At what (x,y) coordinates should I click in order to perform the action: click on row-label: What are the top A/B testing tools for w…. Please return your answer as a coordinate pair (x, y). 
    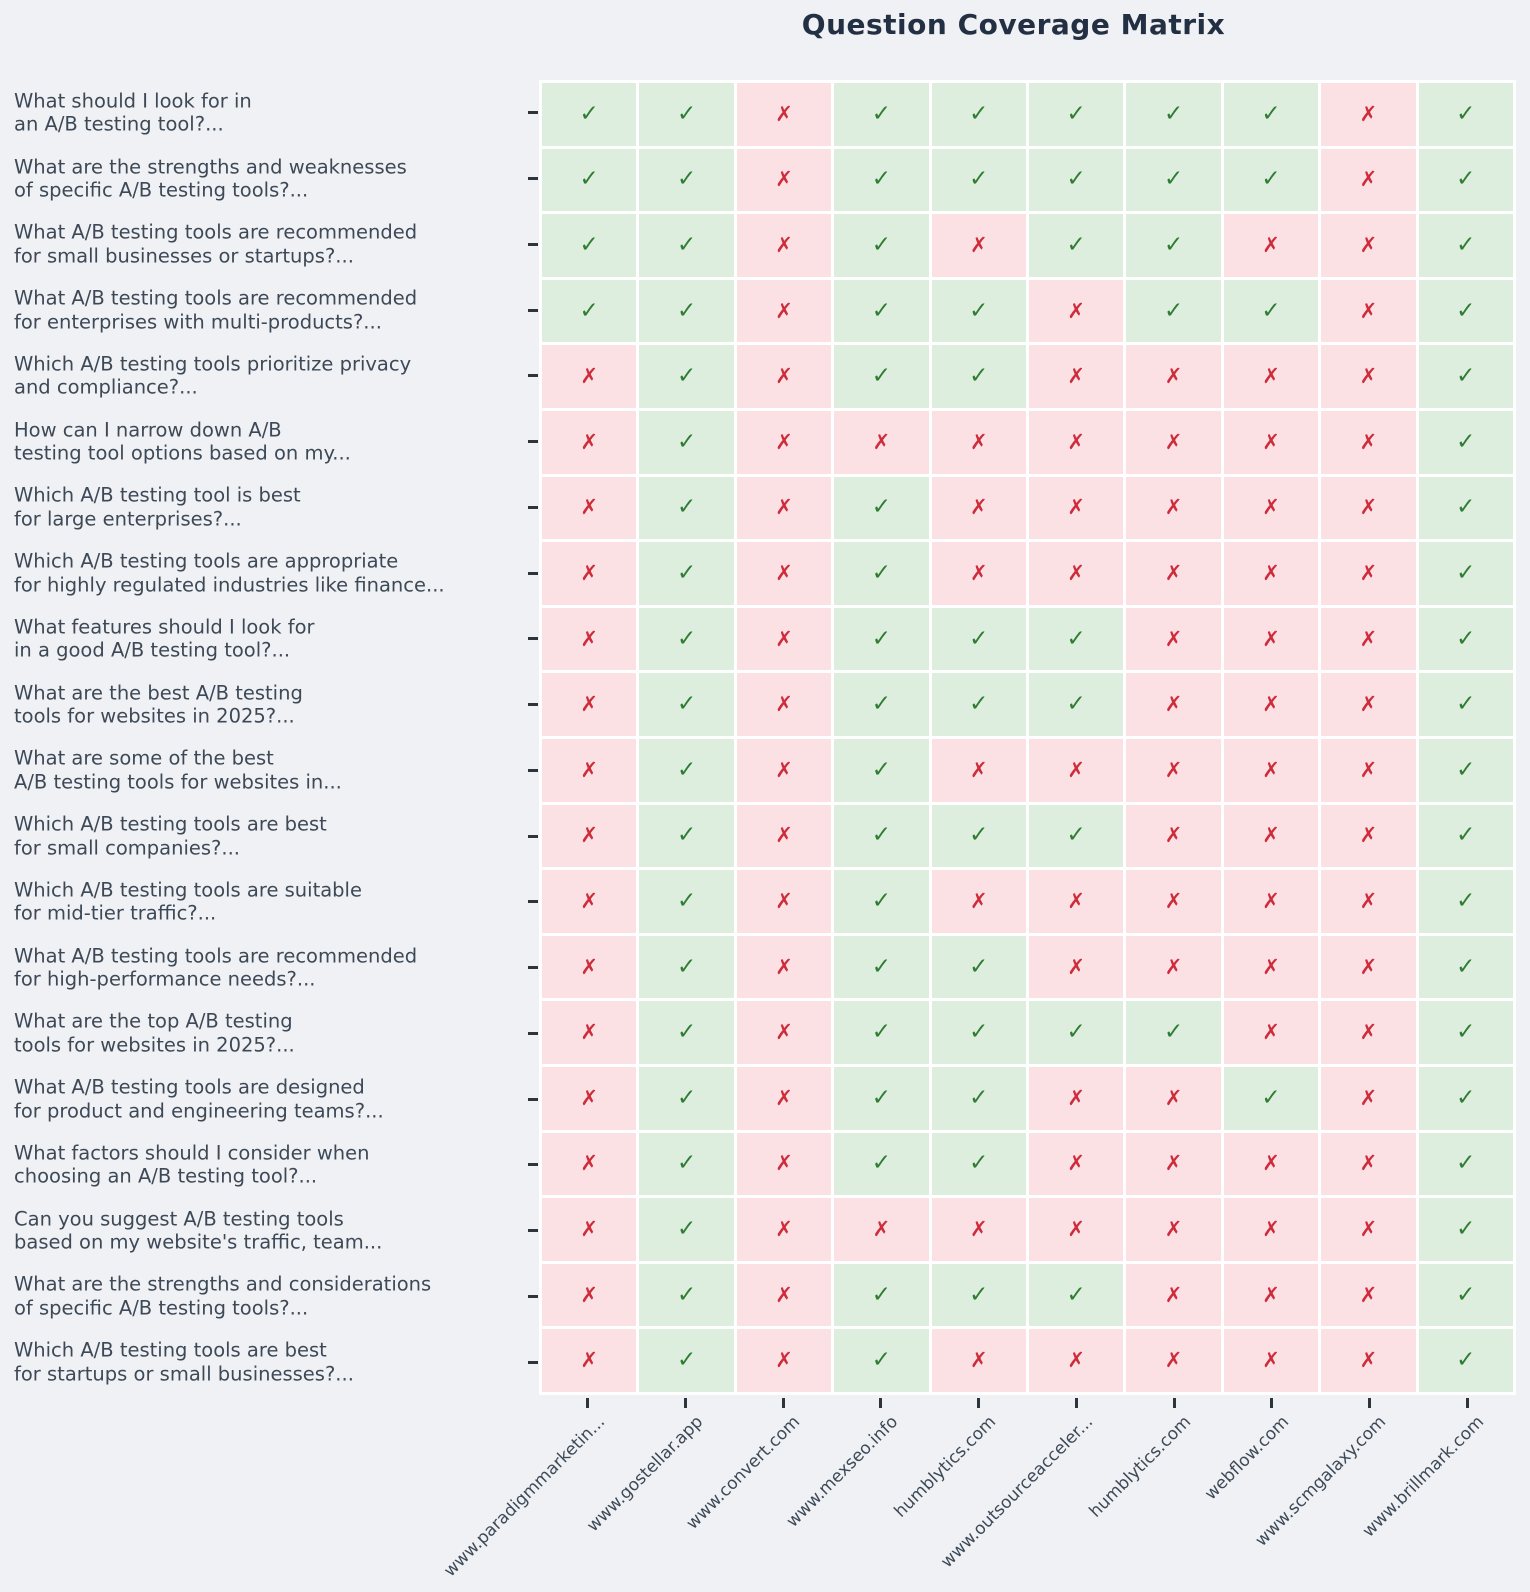
    Looking at the image, I should click on (154, 1033).